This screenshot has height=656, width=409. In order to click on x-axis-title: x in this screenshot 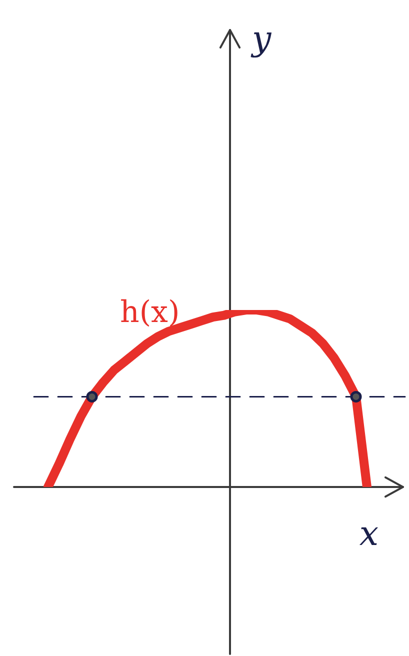, I will do `click(369, 534)`.